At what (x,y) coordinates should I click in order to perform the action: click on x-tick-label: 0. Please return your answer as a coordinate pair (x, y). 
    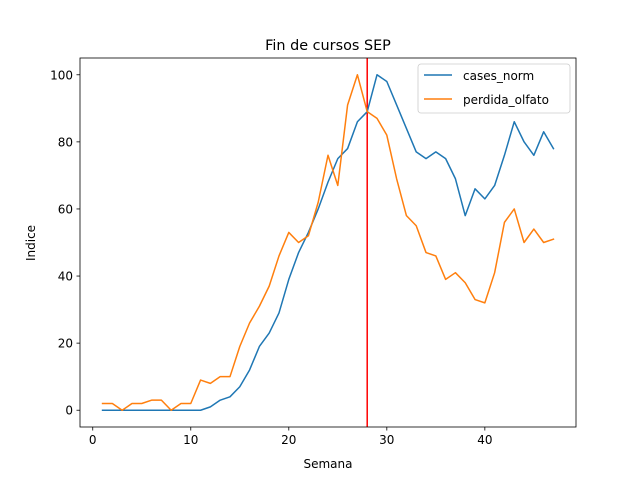
    Looking at the image, I should click on (93, 440).